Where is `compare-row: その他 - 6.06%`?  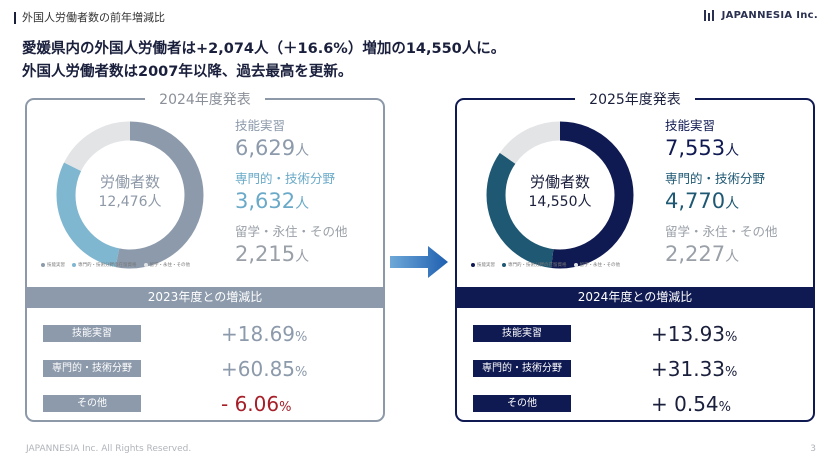
compare-row: その他 - 6.06% is located at coordinates (208, 404).